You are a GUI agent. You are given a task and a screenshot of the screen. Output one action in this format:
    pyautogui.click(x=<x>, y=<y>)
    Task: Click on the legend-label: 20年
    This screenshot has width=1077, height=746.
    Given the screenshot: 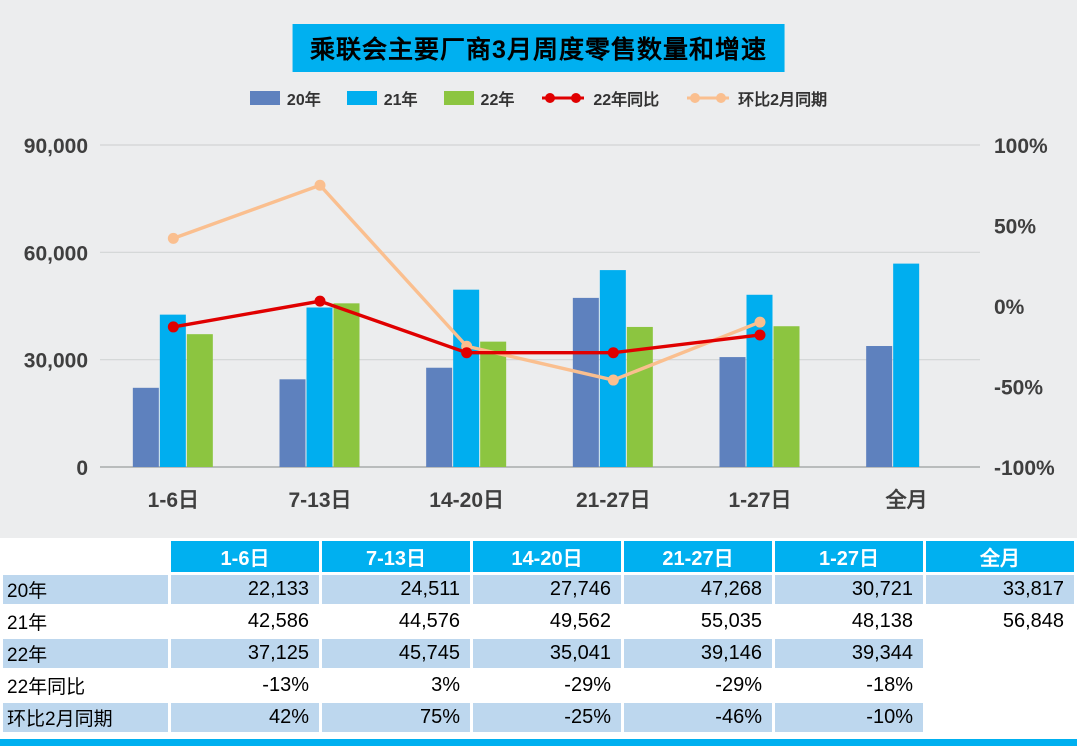 What is the action you would take?
    pyautogui.click(x=303, y=100)
    